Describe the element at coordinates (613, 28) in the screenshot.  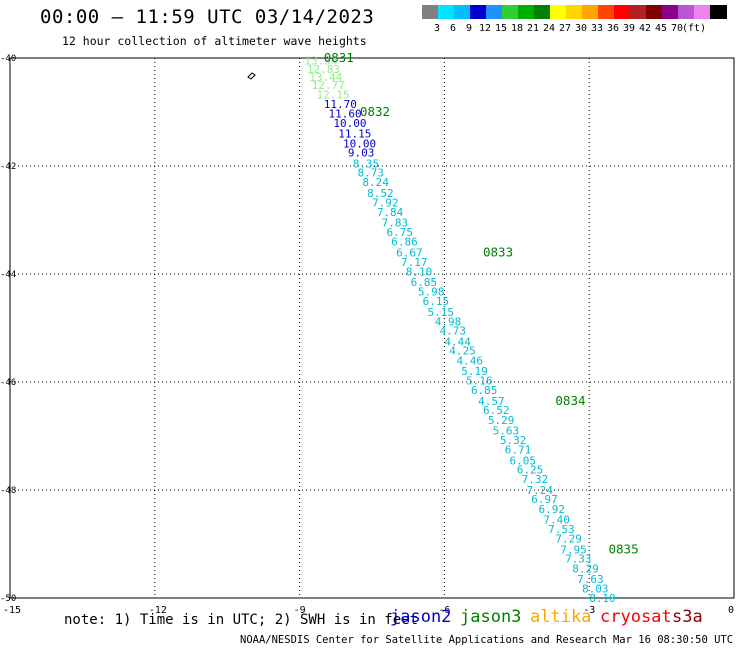
I see `legend-label: 36` at that location.